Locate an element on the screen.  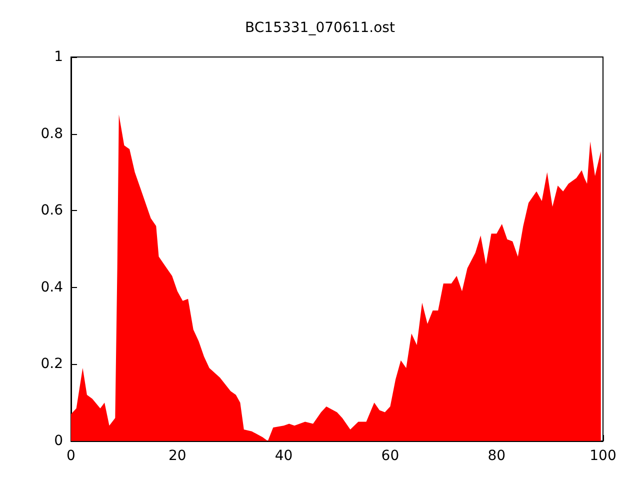
chart-title: BC15331_070611.ost is located at coordinates (320, 28).